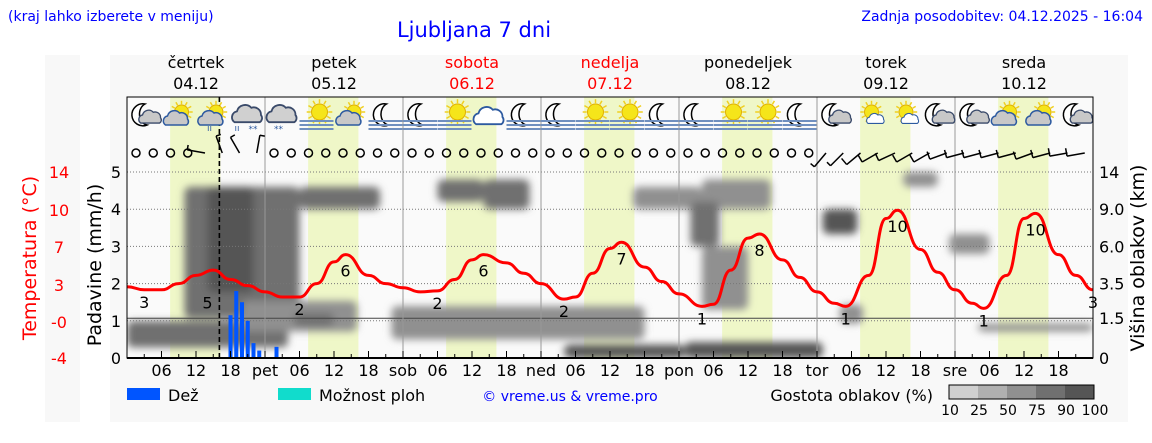 This screenshot has height=443, width=1152. Describe the element at coordinates (621, 258) in the screenshot. I see `temperature-label: 7` at that location.